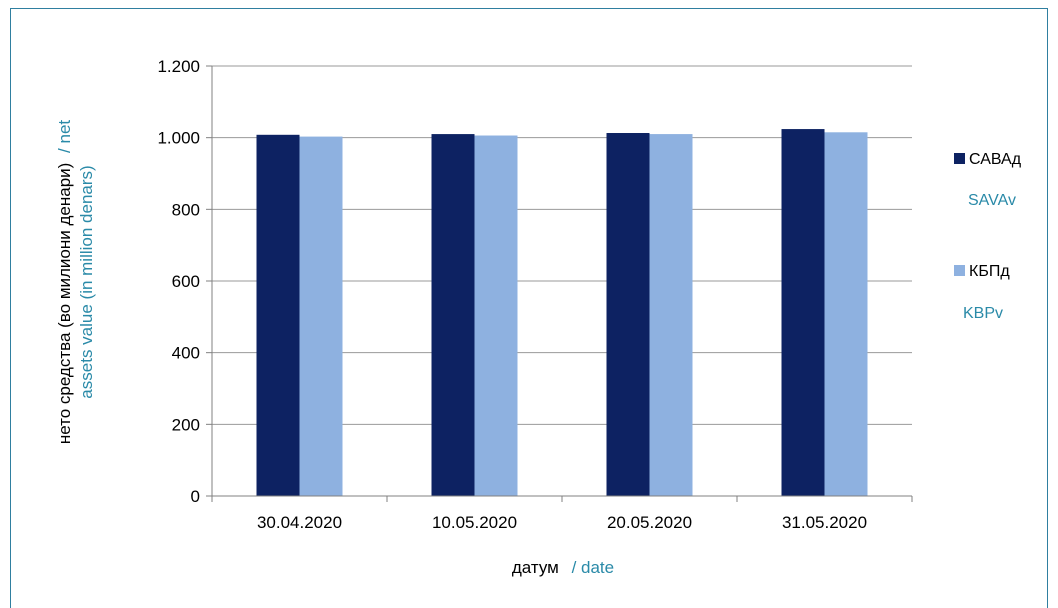  What do you see at coordinates (195, 496) in the screenshot?
I see `y-tick-label: 0` at bounding box center [195, 496].